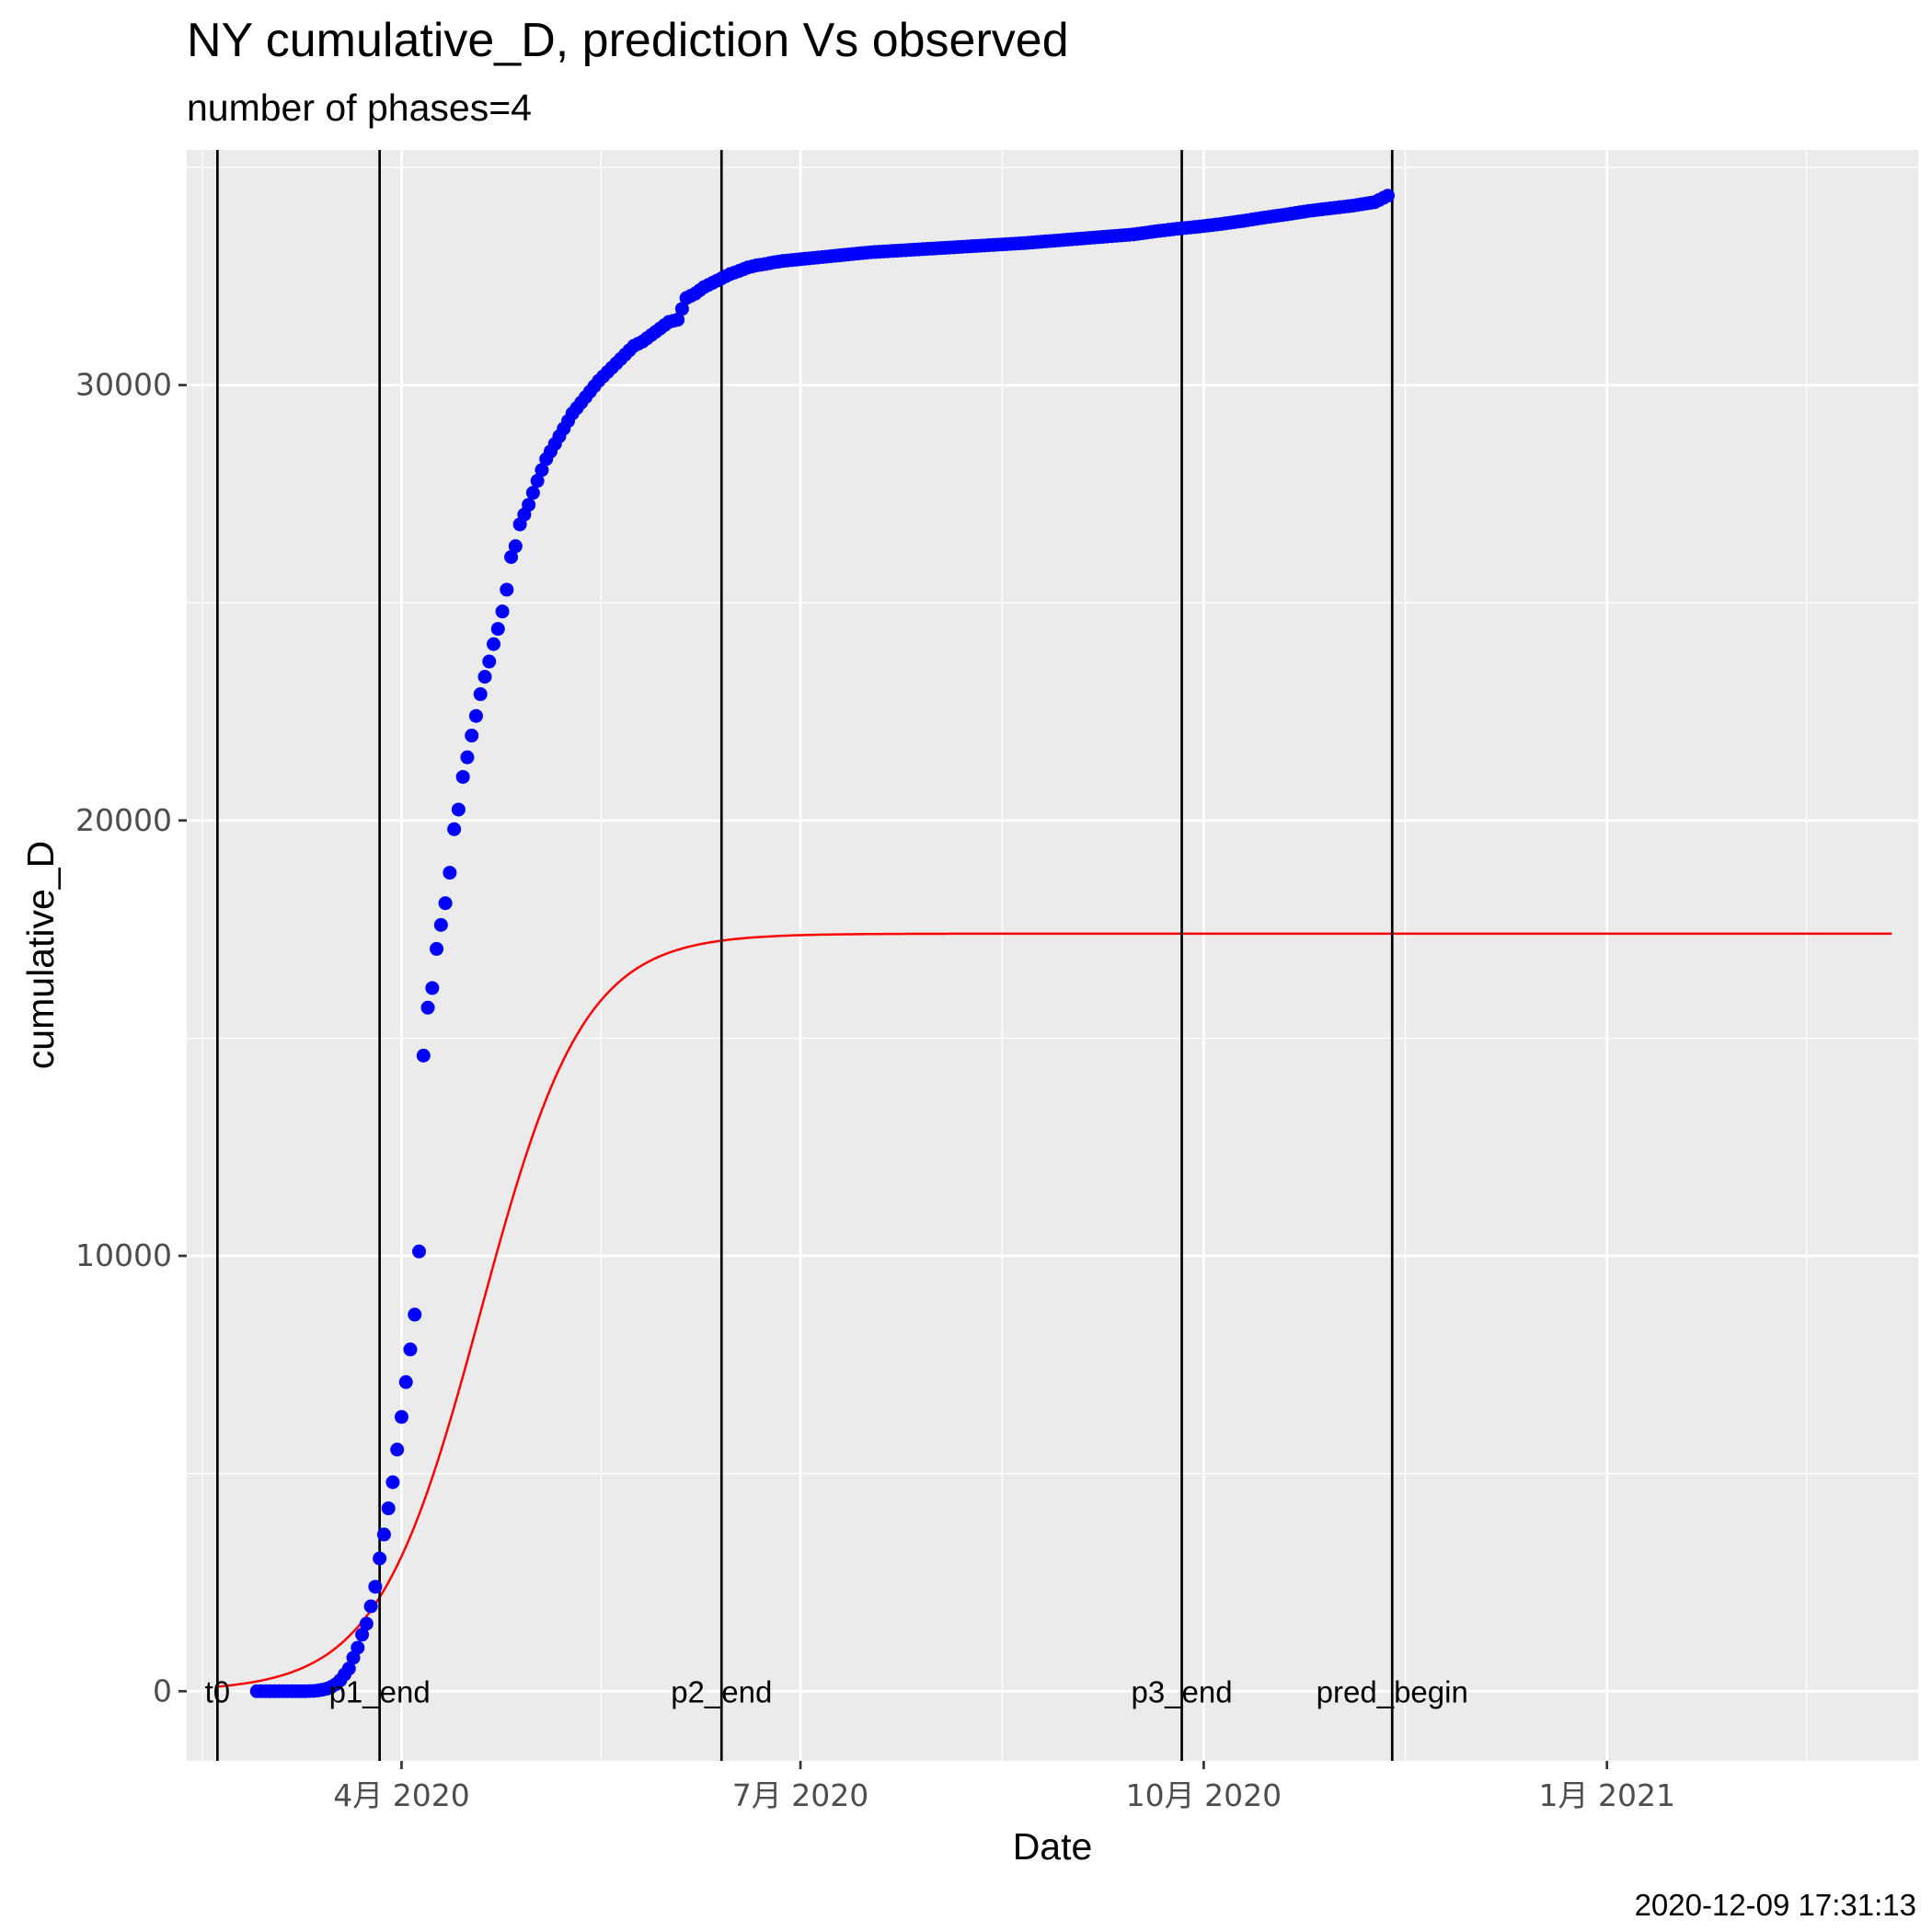  I want to click on y-tick-label: 10000, so click(123, 1255).